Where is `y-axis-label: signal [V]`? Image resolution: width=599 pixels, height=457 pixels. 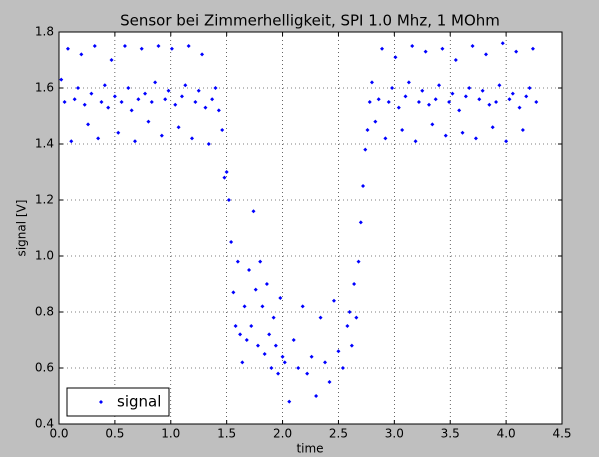
y-axis-label: signal [V] is located at coordinates (22, 228).